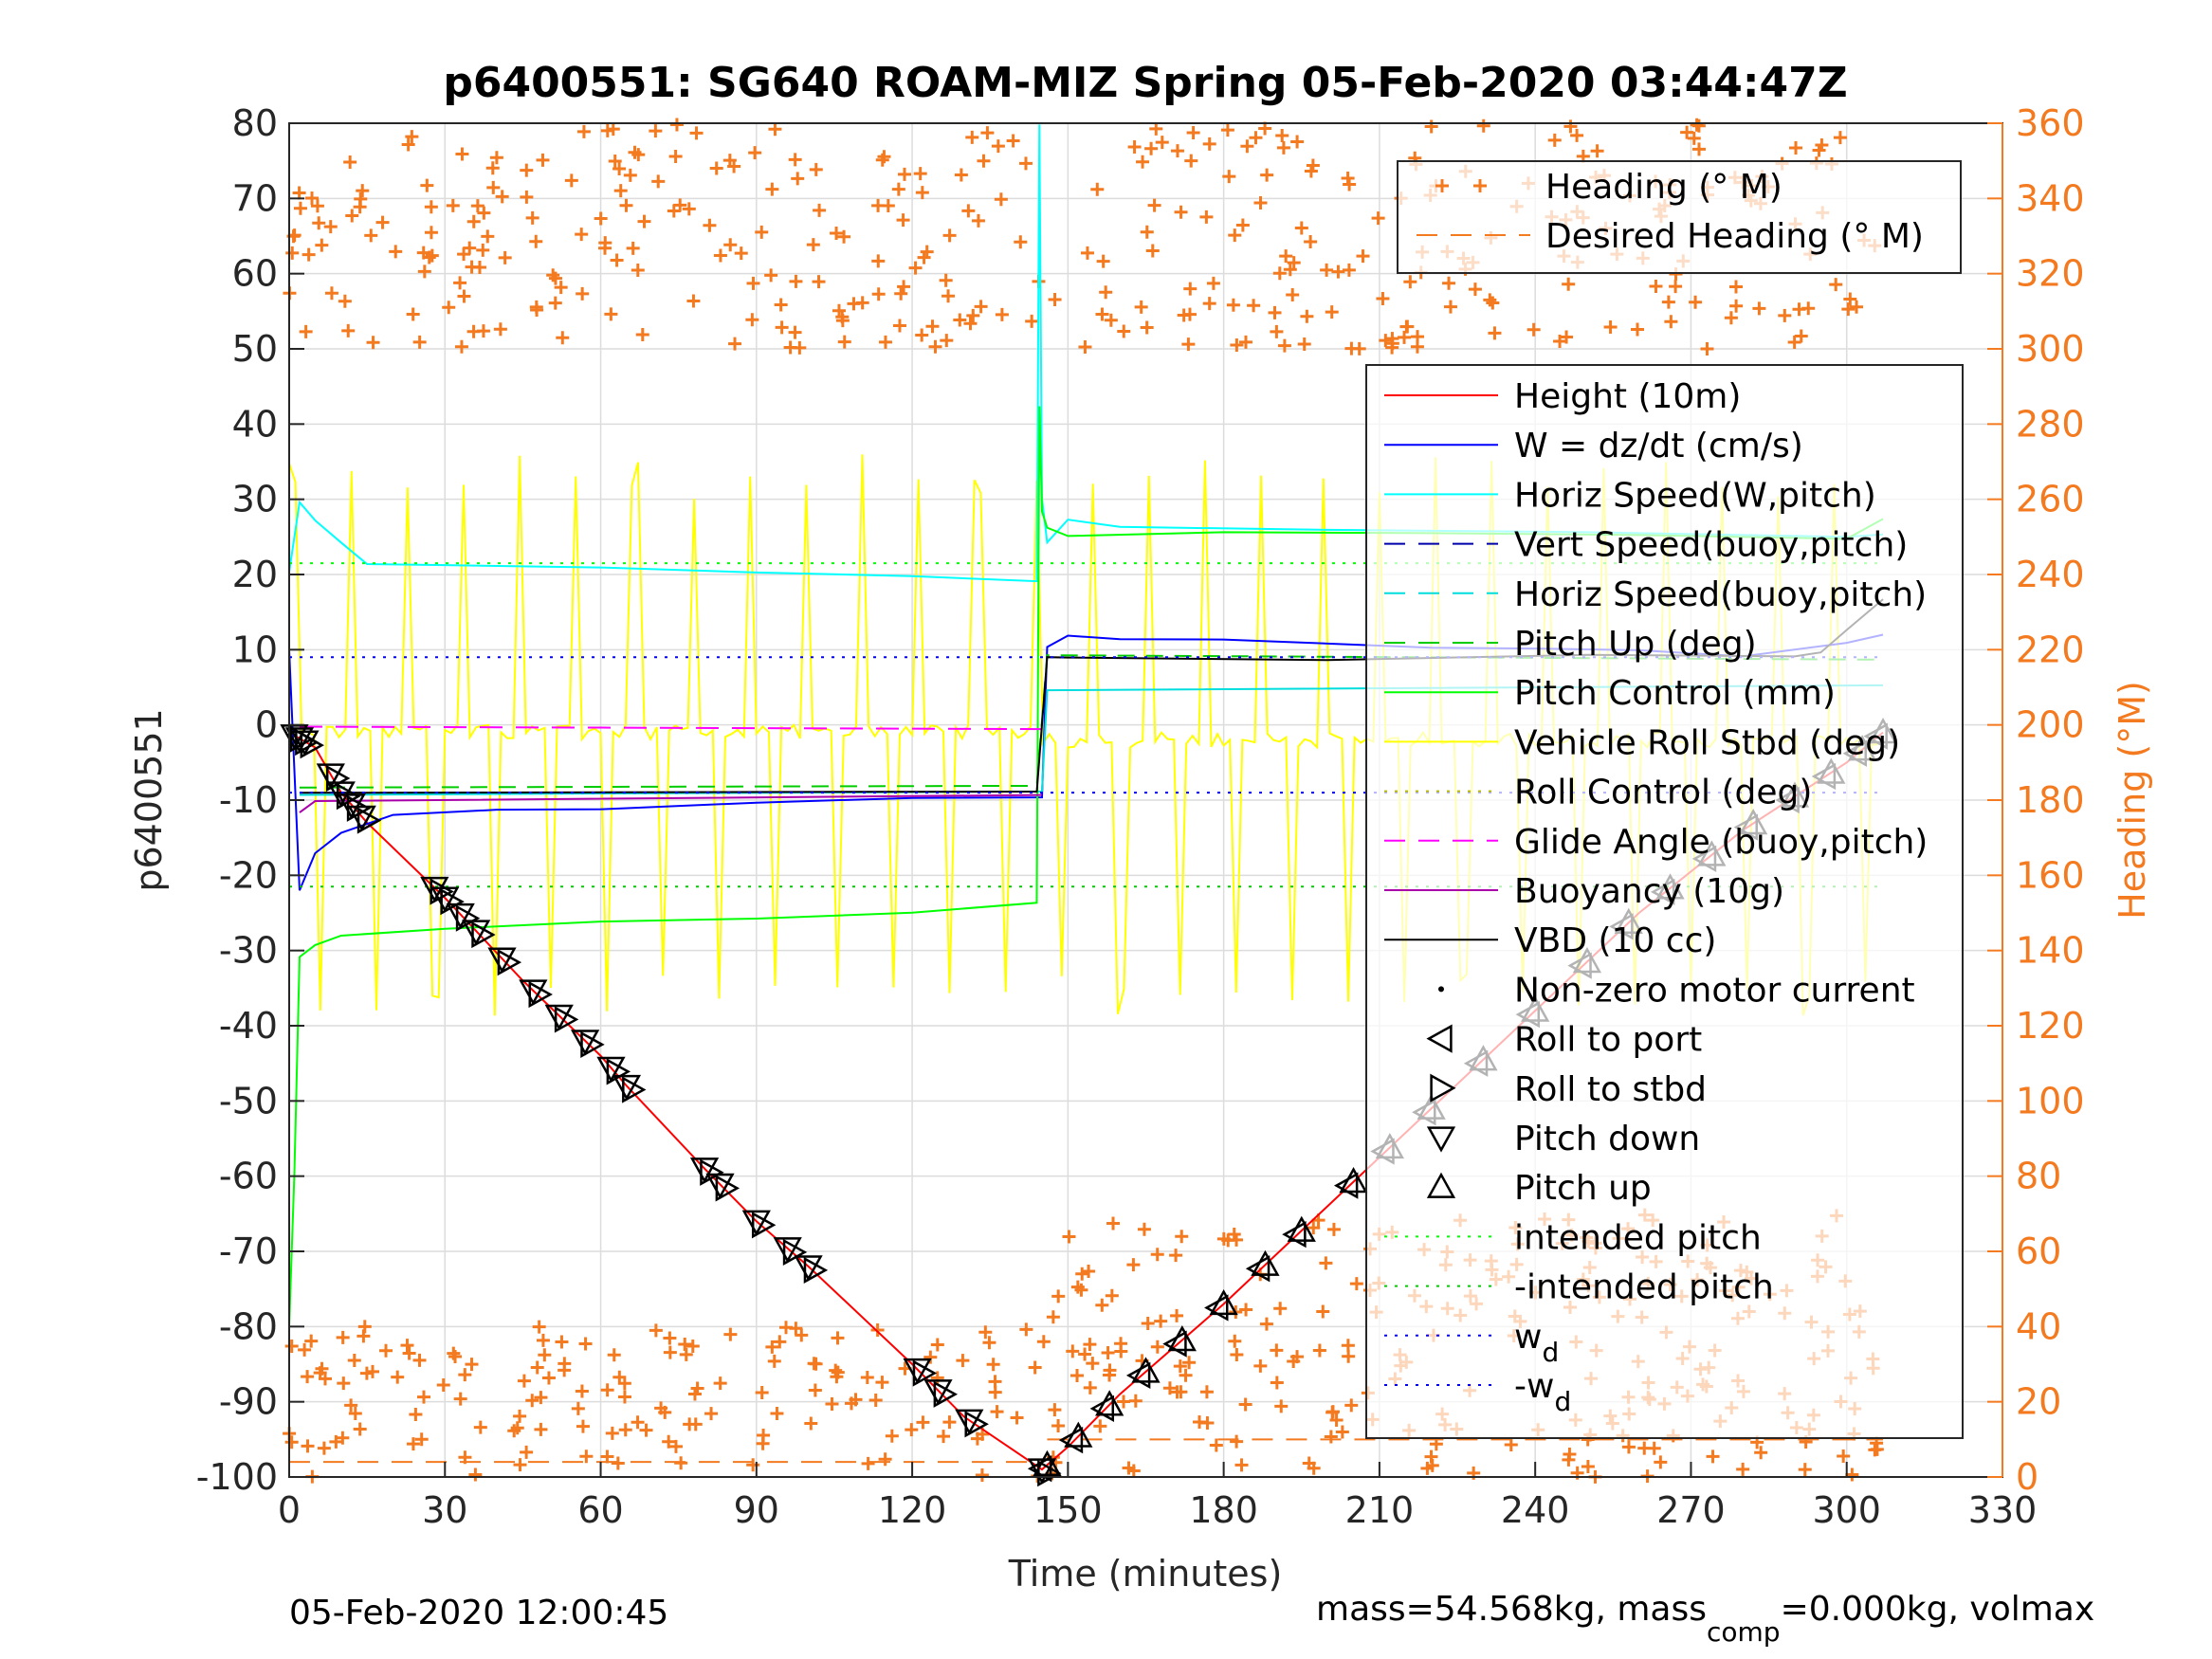  I want to click on y-tick-label-right: 140, so click(2050, 951).